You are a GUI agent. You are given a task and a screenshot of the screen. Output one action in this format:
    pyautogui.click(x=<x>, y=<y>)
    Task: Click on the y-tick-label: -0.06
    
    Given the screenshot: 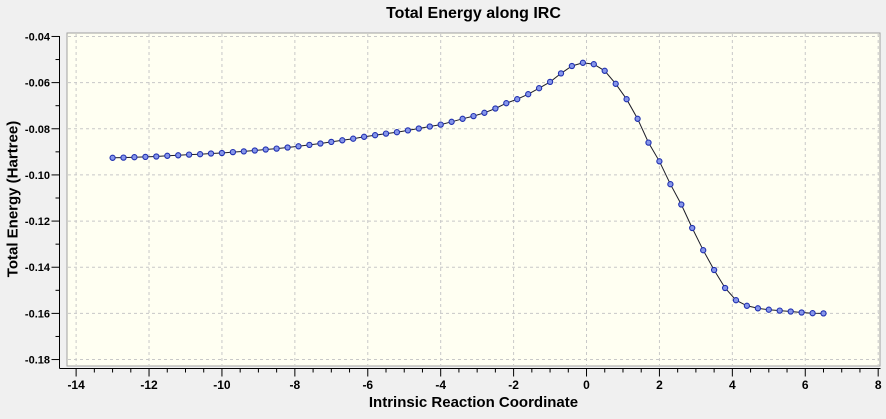 What is the action you would take?
    pyautogui.click(x=37, y=84)
    